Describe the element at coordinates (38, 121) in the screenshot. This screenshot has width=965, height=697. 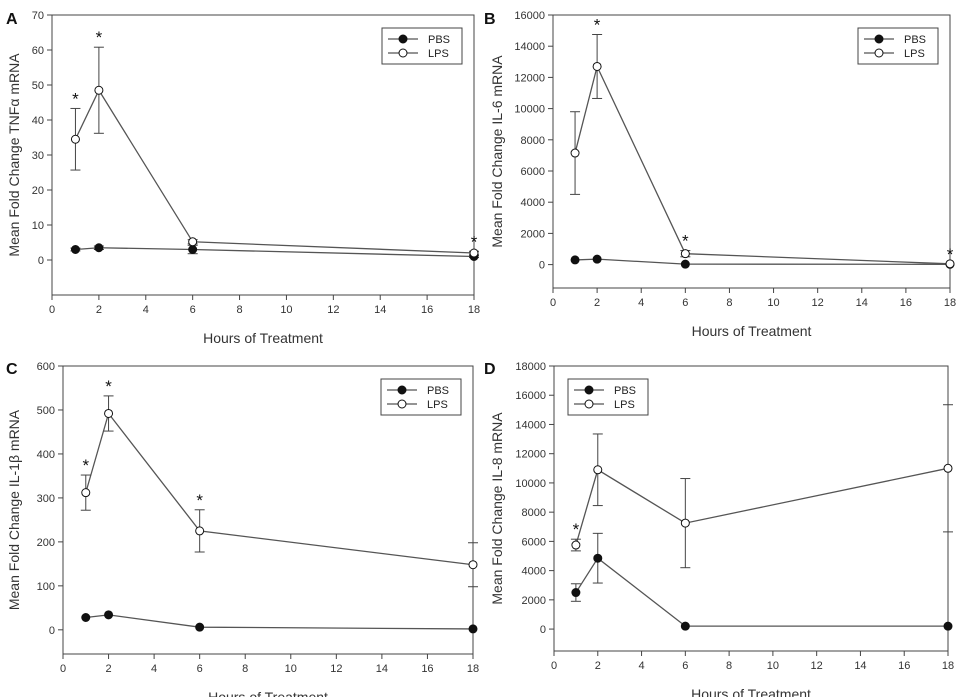
I see `y-tick-label: 40` at that location.